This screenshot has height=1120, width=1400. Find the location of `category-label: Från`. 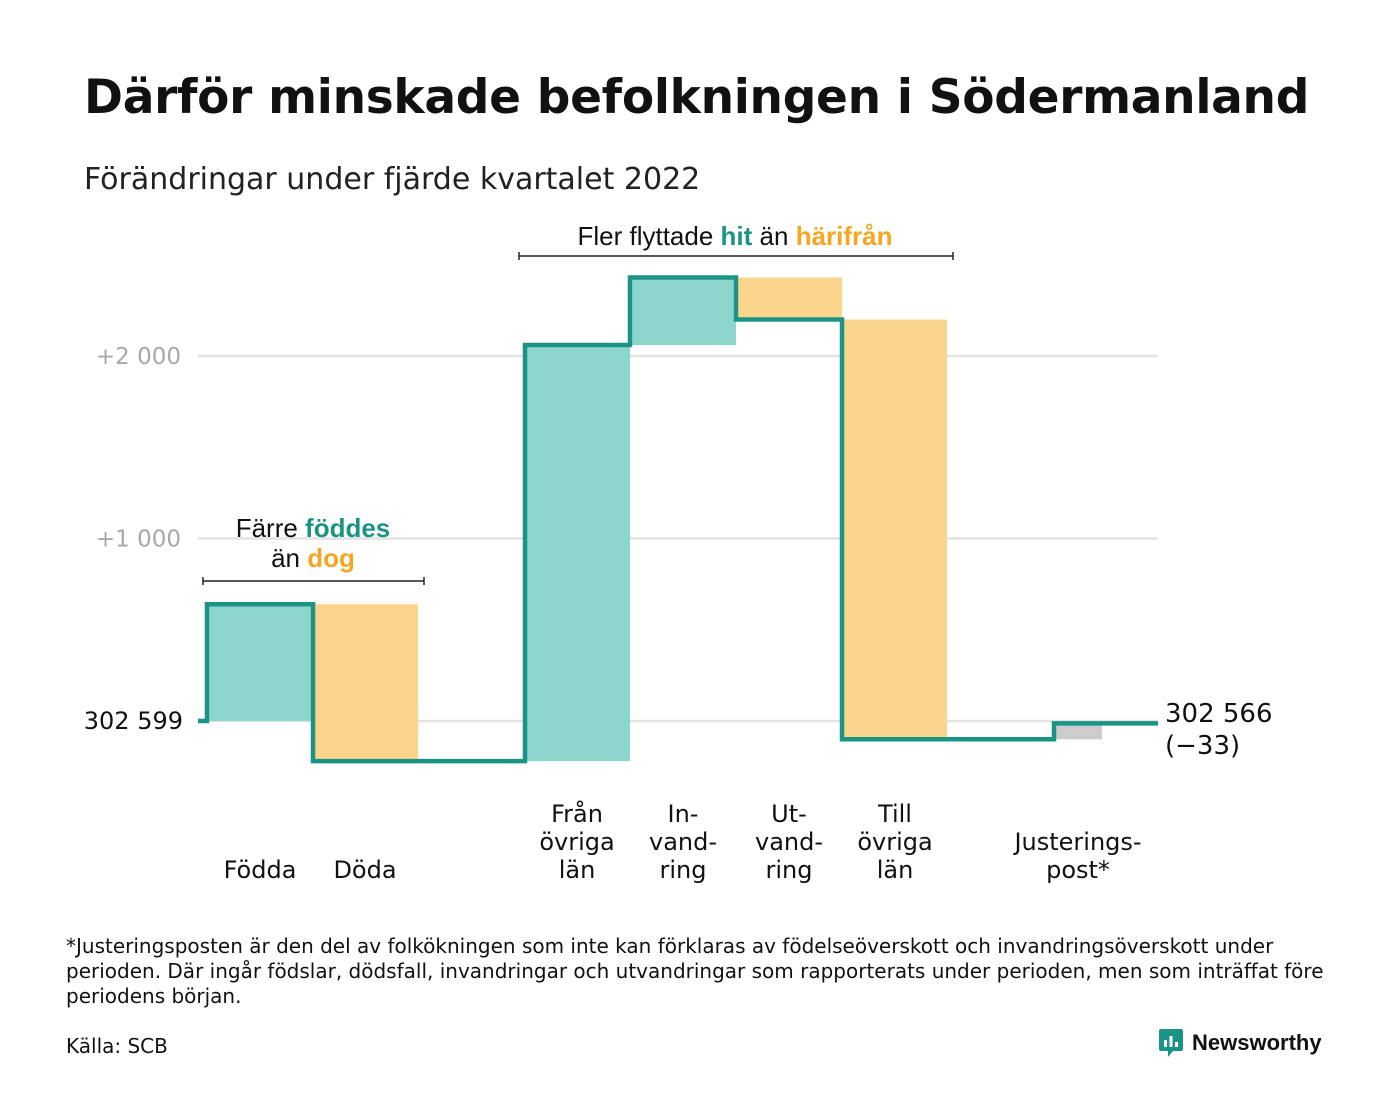

category-label: Från is located at coordinates (577, 813).